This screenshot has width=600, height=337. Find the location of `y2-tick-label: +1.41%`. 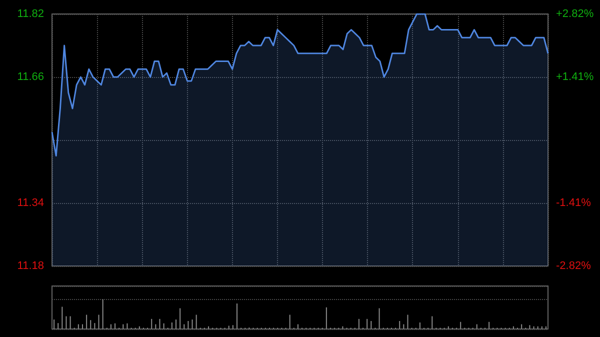

y2-tick-label: +1.41% is located at coordinates (575, 77).